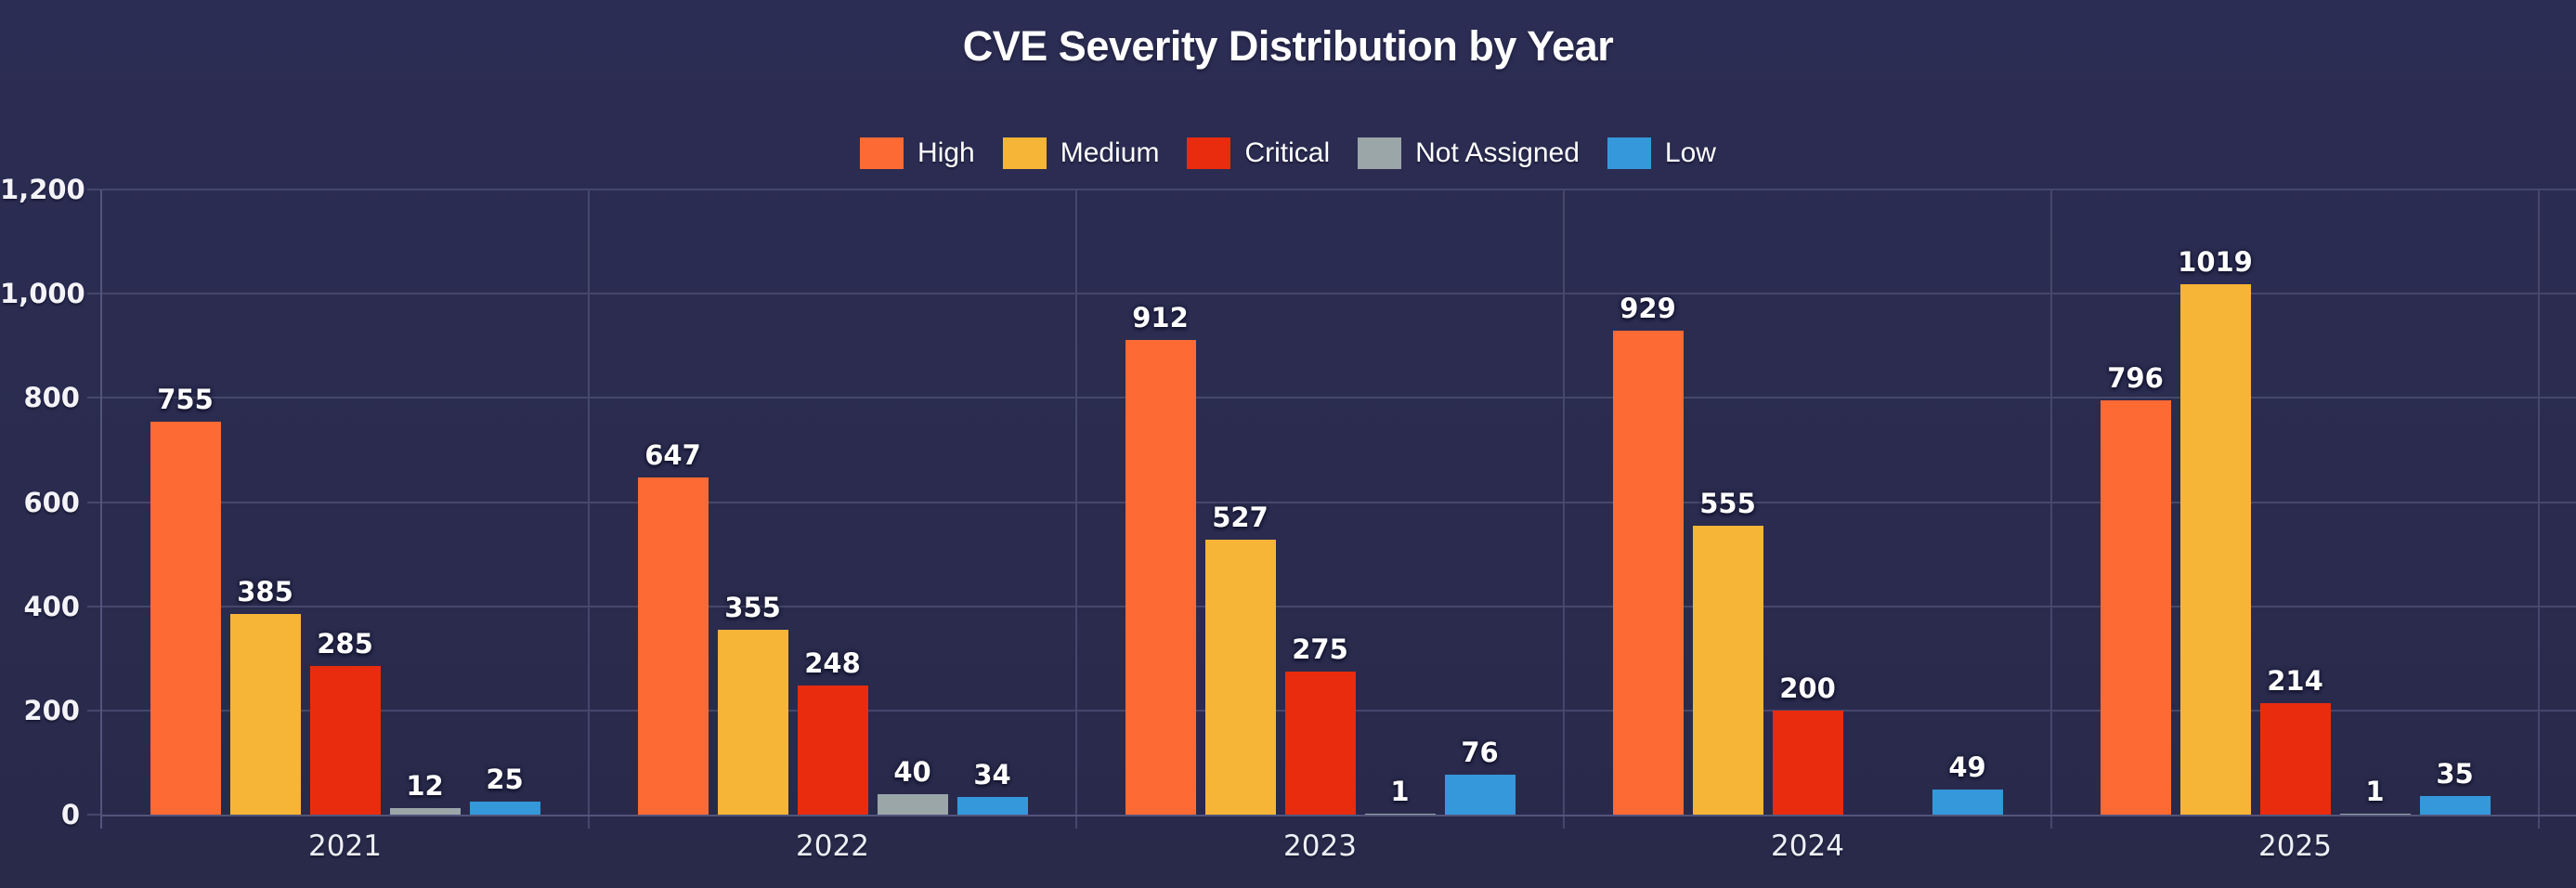 The width and height of the screenshot is (2576, 888). Describe the element at coordinates (185, 618) in the screenshot. I see `bar-high-2021` at that location.